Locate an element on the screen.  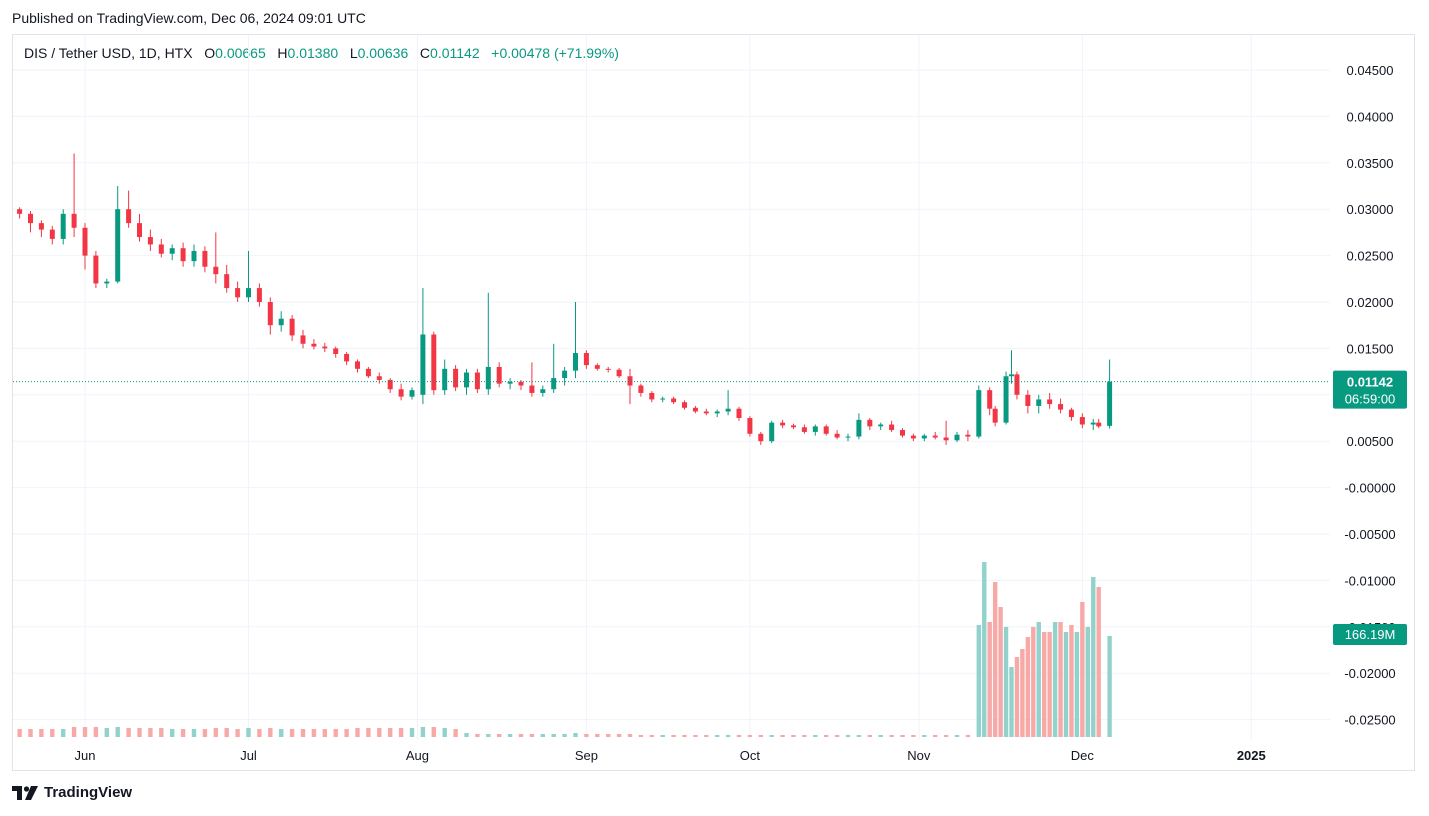
x-tick-label: Aug is located at coordinates (417, 755).